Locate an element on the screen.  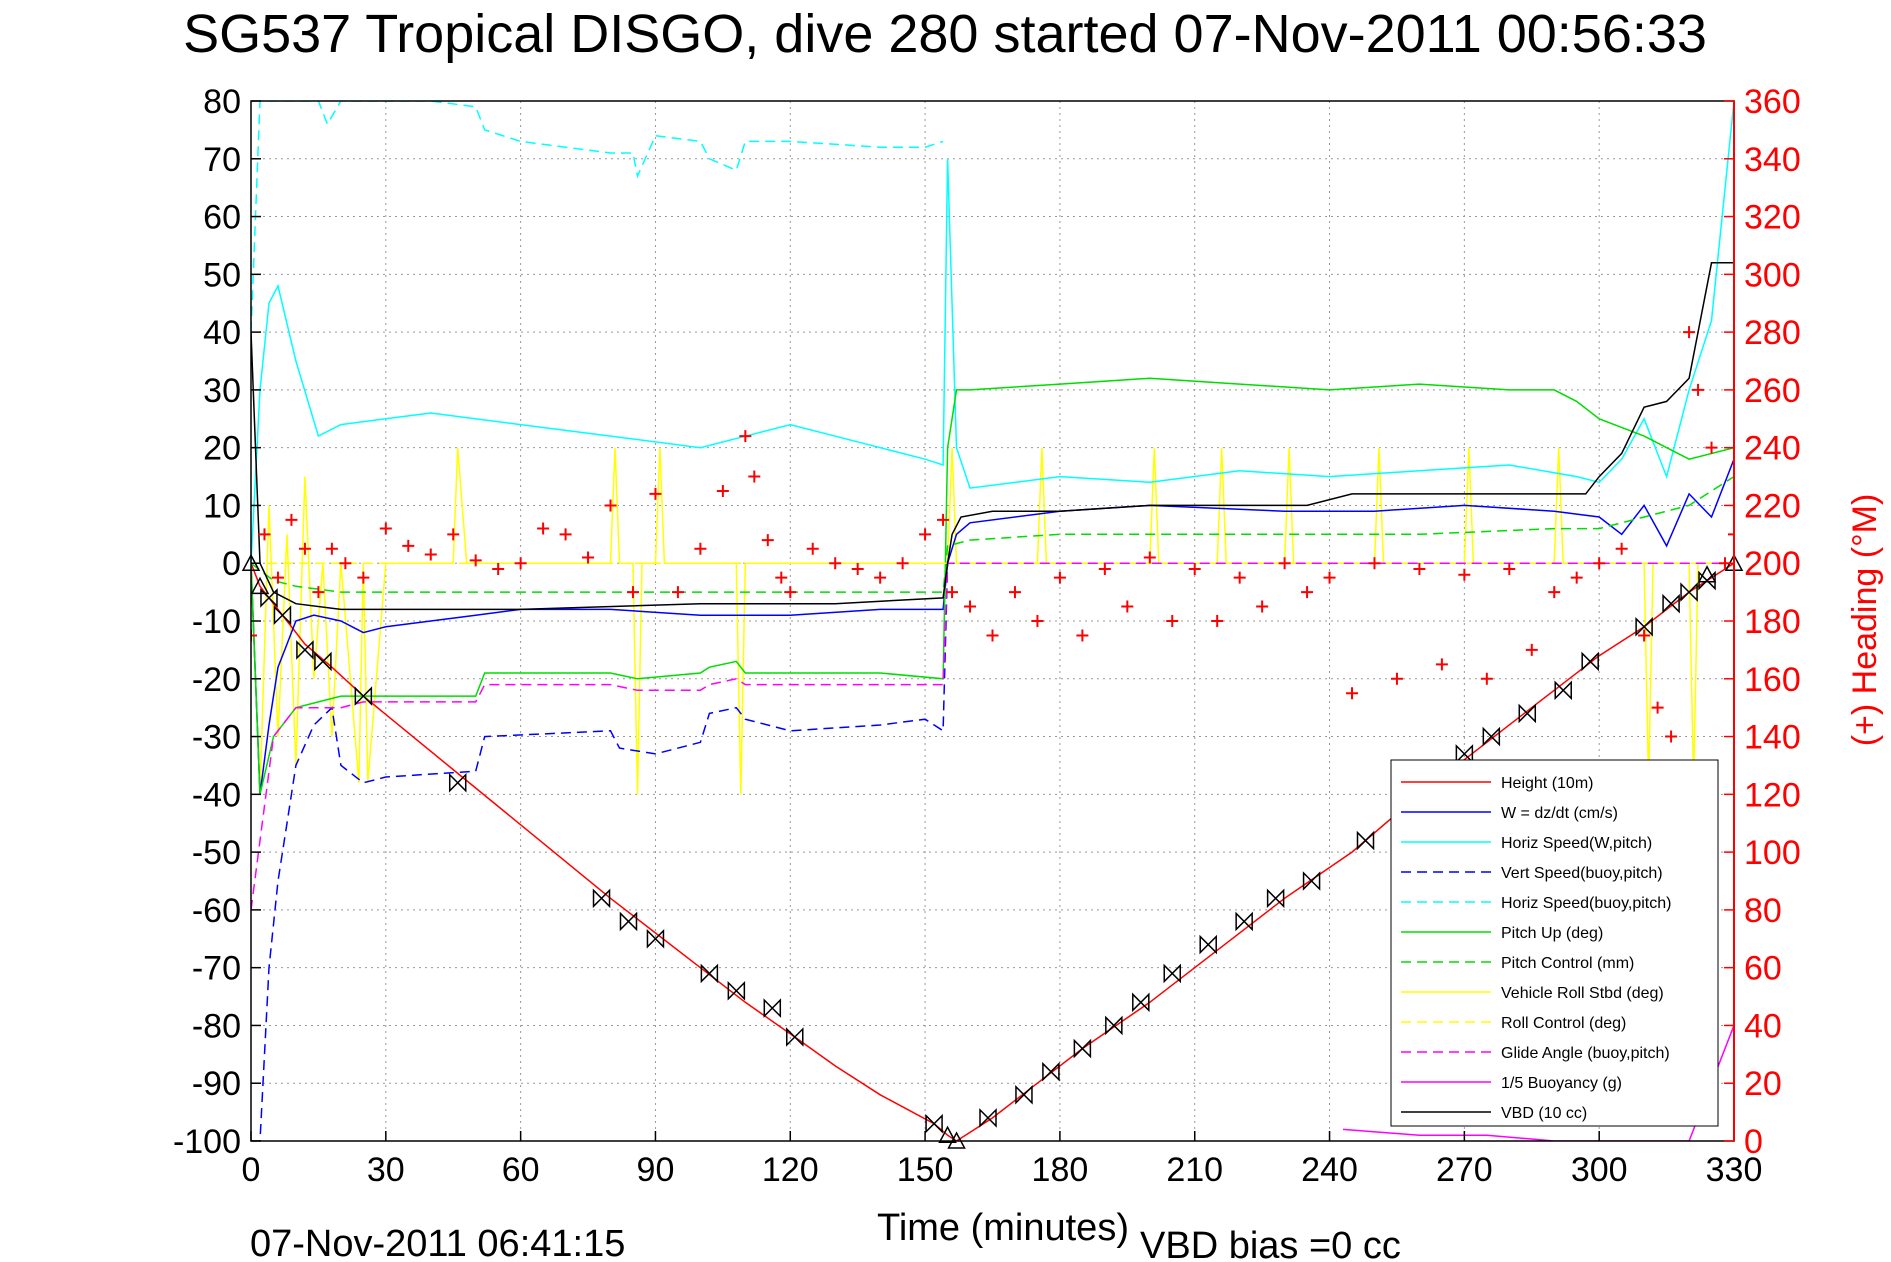
legend-label: Horiz Speed(W,pitch) is located at coordinates (1576, 843).